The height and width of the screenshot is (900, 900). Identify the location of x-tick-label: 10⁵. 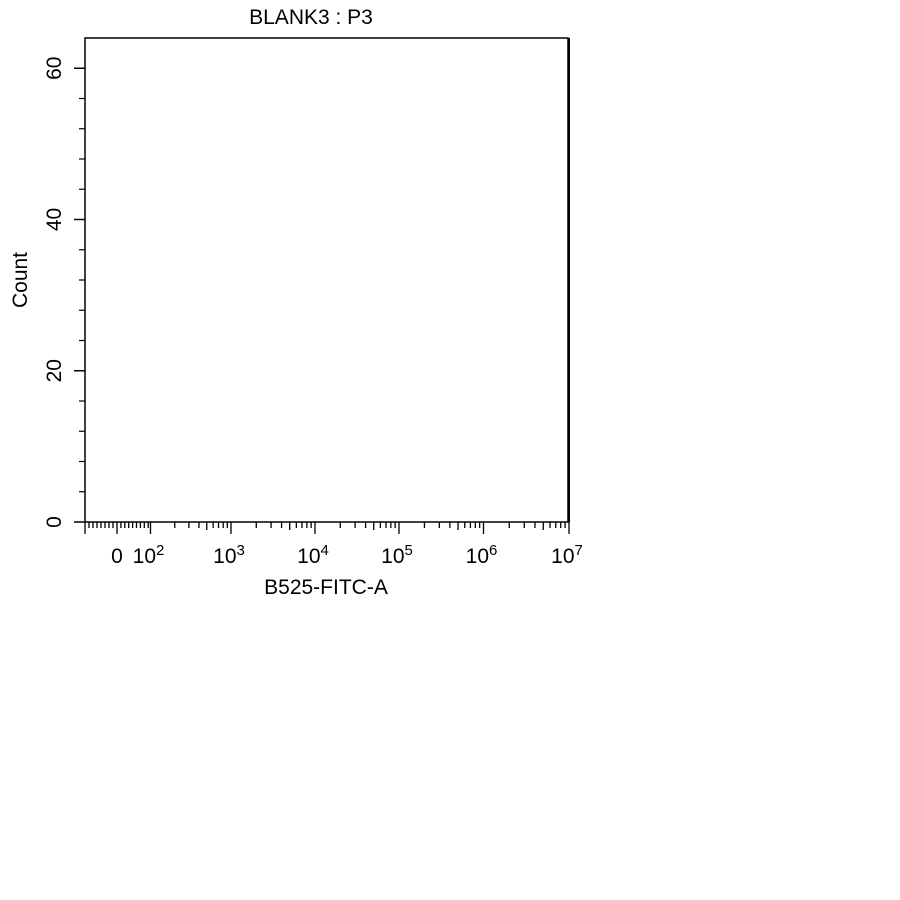
(397, 555).